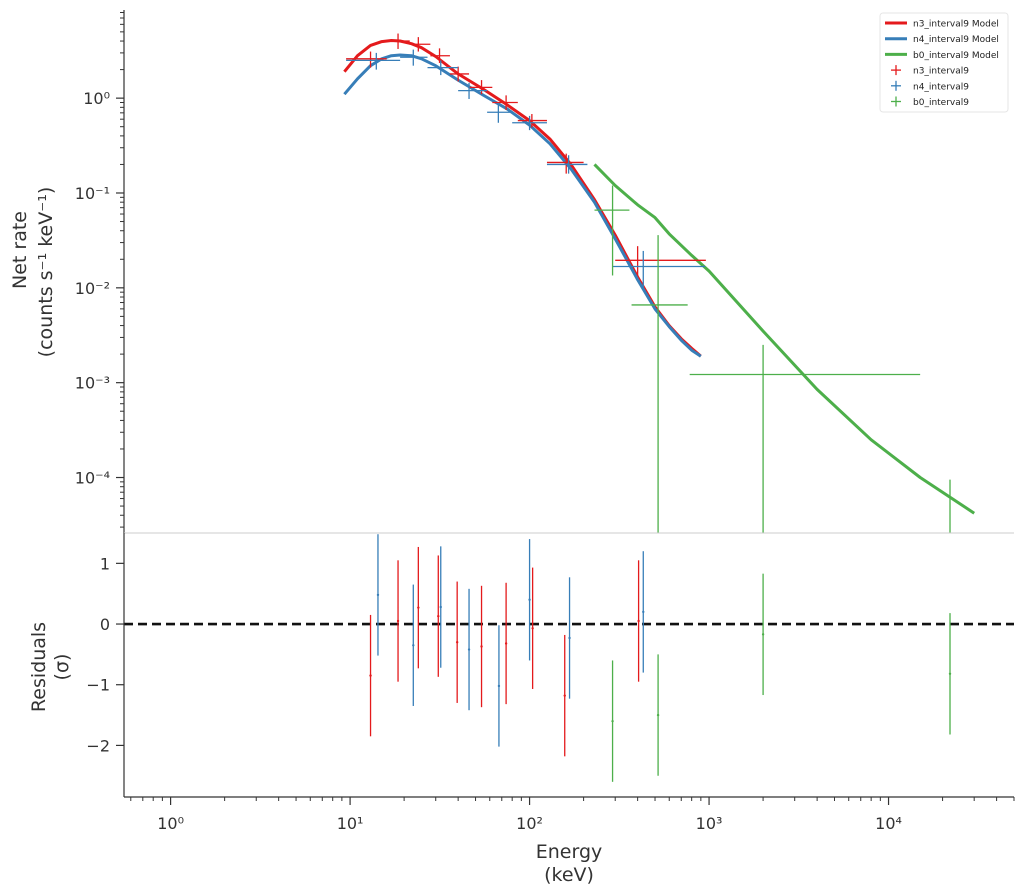 This screenshot has width=1023, height=894. What do you see at coordinates (956, 40) in the screenshot?
I see `legend-label: n4_interval9 Model` at bounding box center [956, 40].